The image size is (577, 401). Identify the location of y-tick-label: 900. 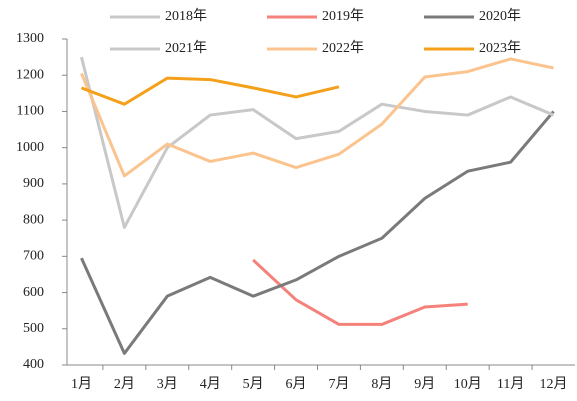
(33, 183).